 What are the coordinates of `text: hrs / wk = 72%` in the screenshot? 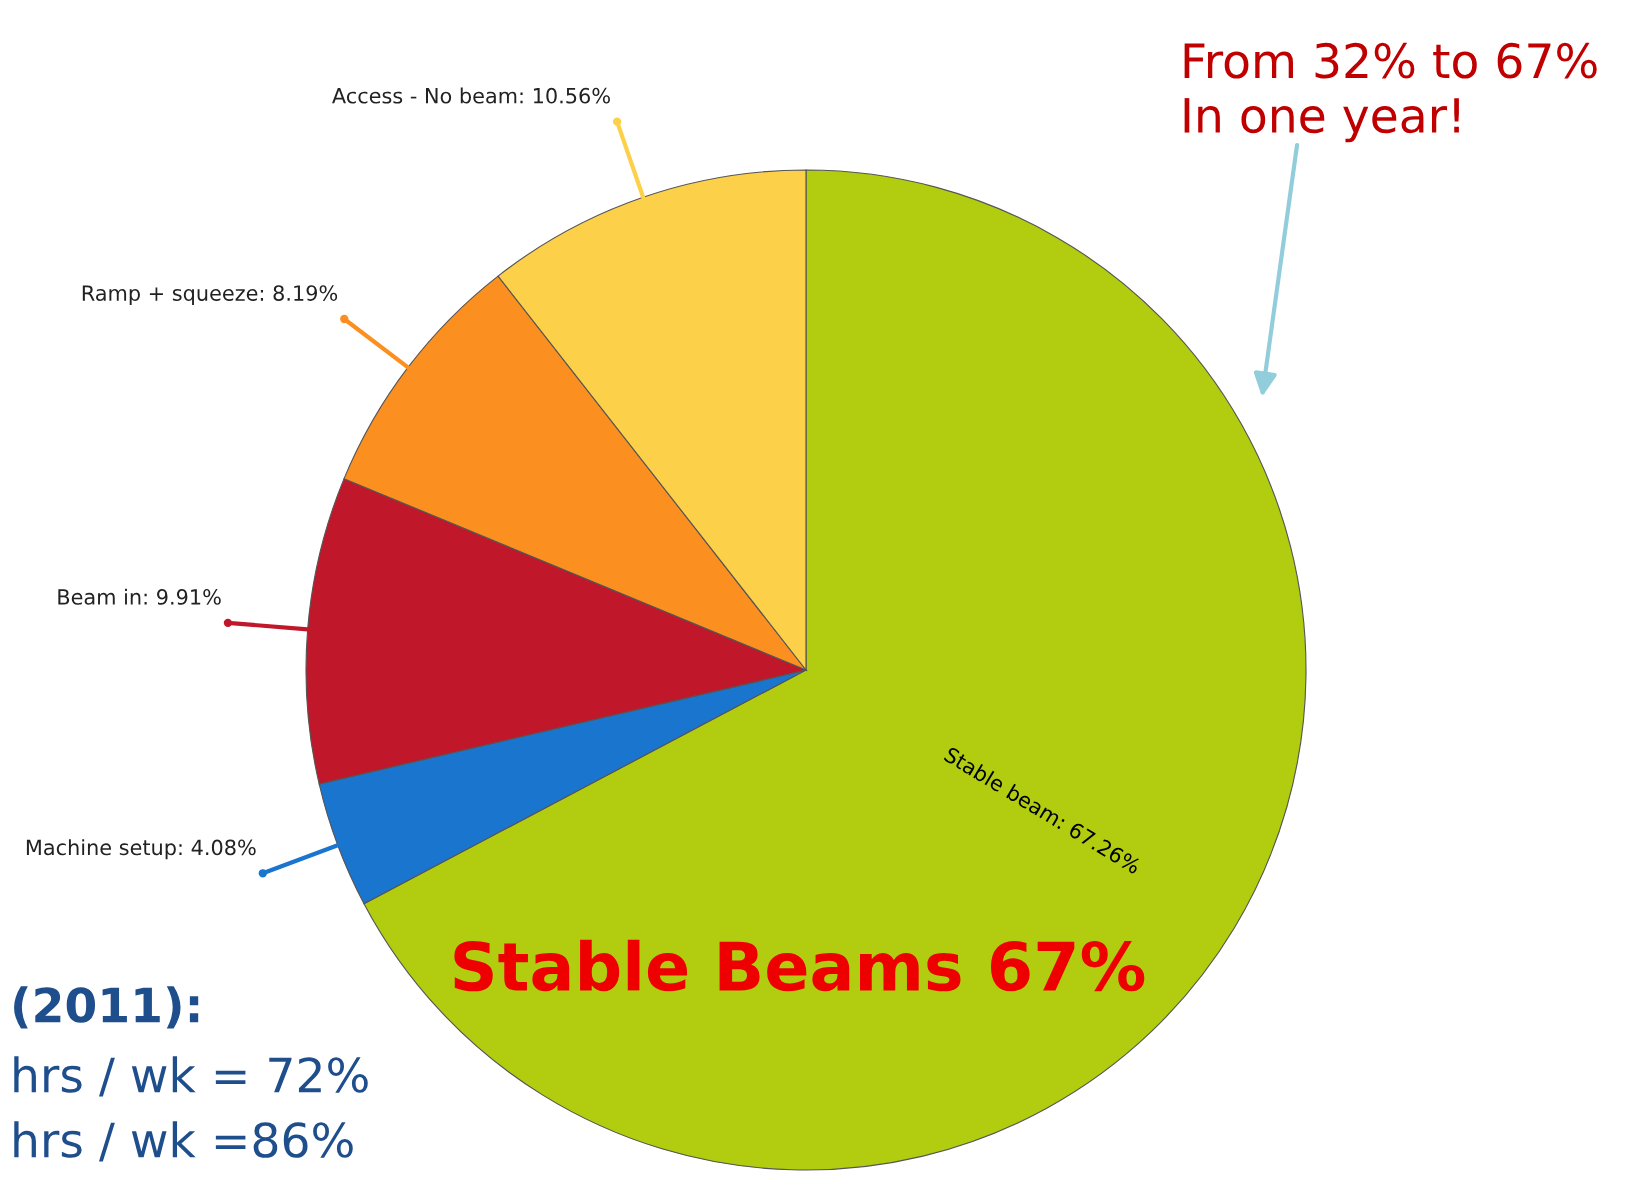 It's located at (191, 1076).